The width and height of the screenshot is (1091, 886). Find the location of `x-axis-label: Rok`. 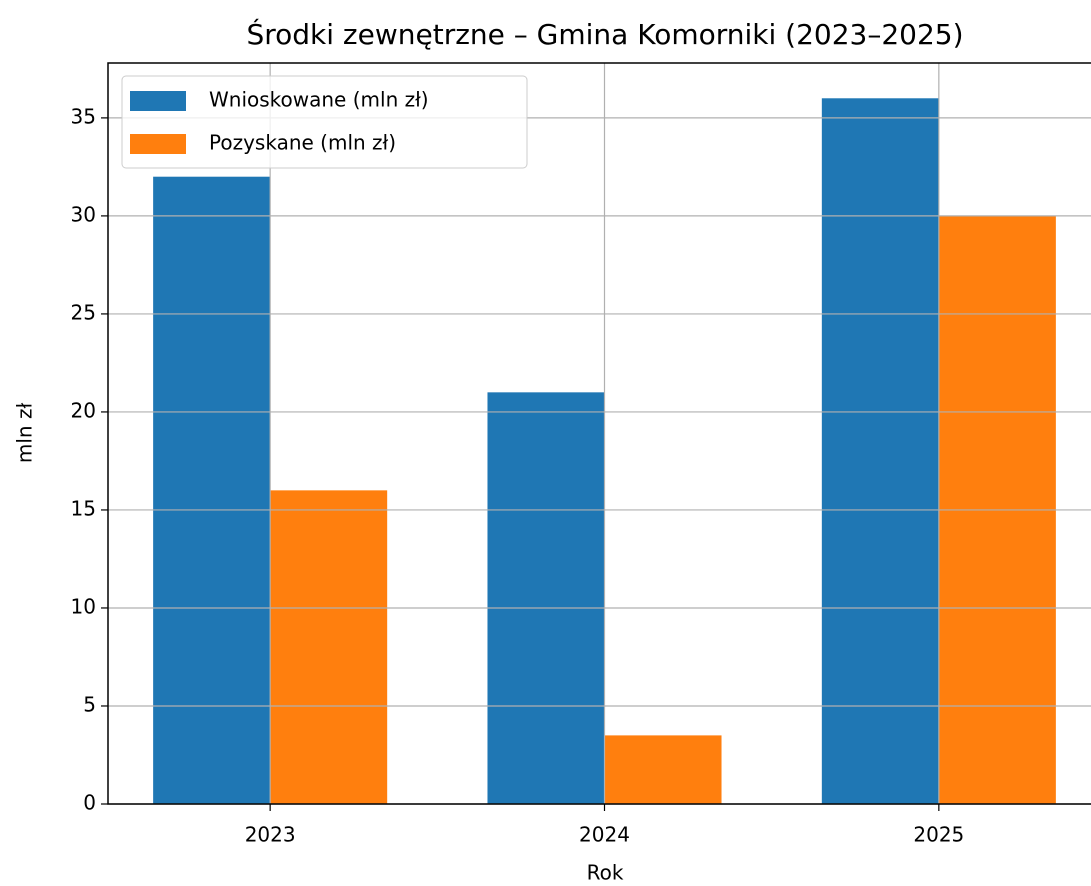

x-axis-label: Rok is located at coordinates (605, 873).